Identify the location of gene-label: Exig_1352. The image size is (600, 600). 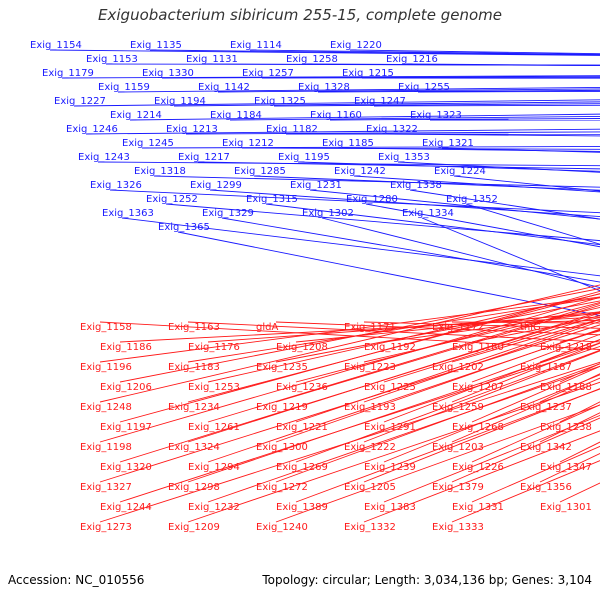
(472, 199).